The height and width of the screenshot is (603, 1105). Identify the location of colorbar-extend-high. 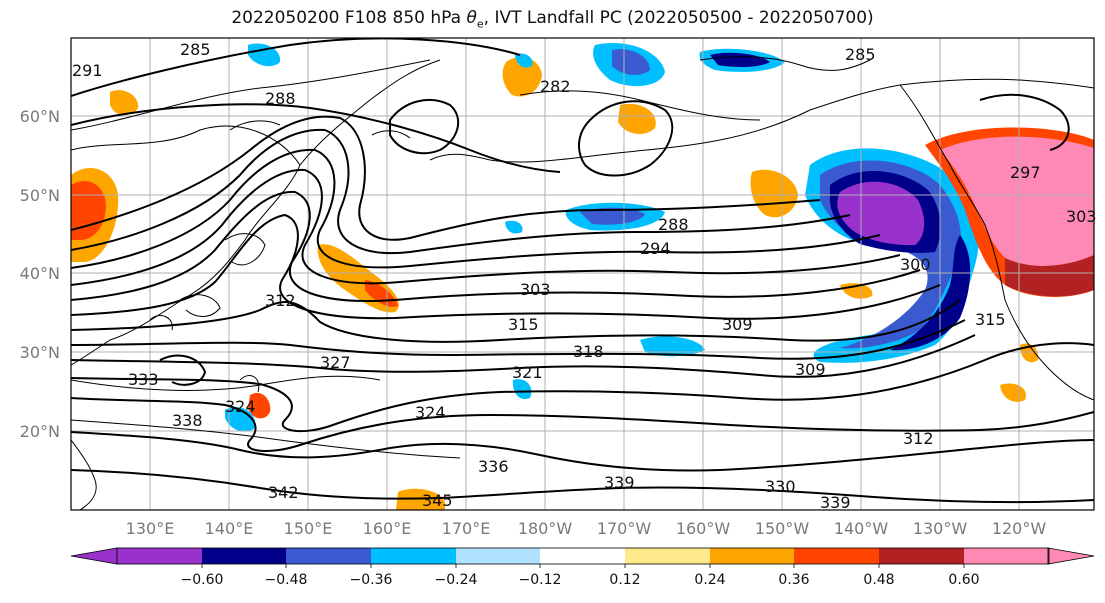
(1071, 556).